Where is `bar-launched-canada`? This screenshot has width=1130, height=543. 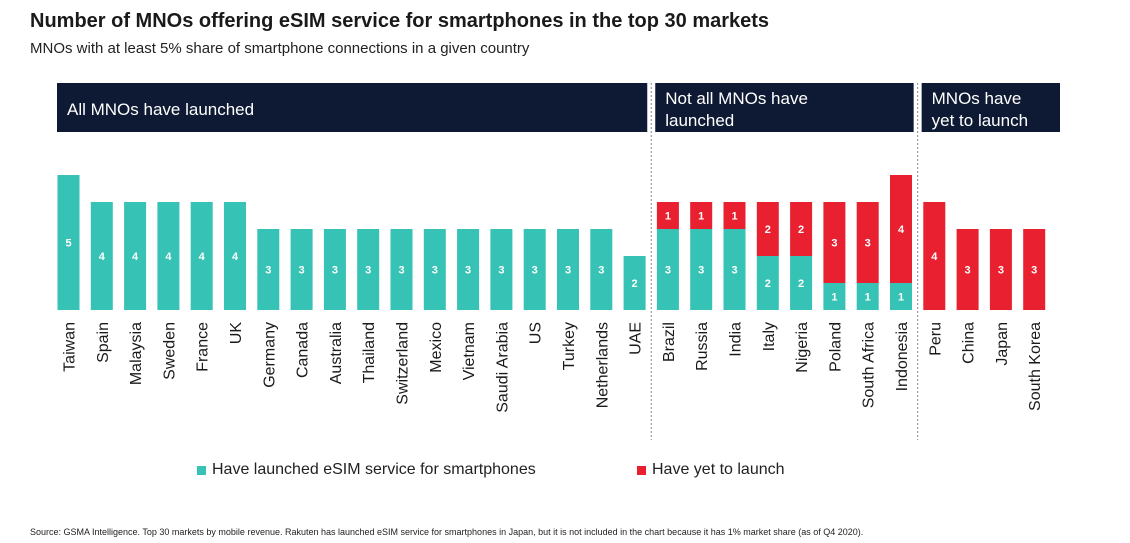 bar-launched-canada is located at coordinates (301, 269).